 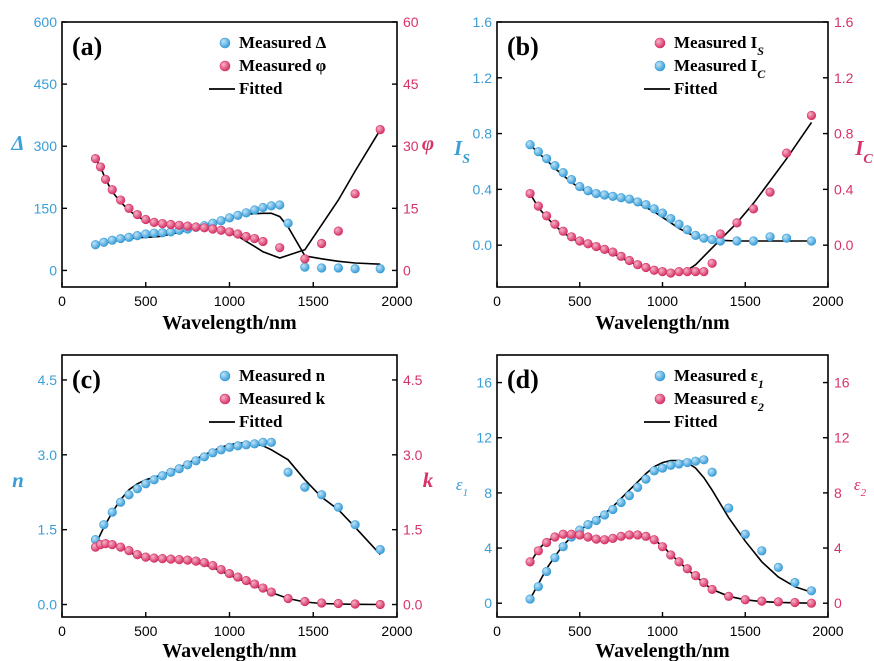 I want to click on right-y-tick-label: 3.0, so click(x=413, y=455).